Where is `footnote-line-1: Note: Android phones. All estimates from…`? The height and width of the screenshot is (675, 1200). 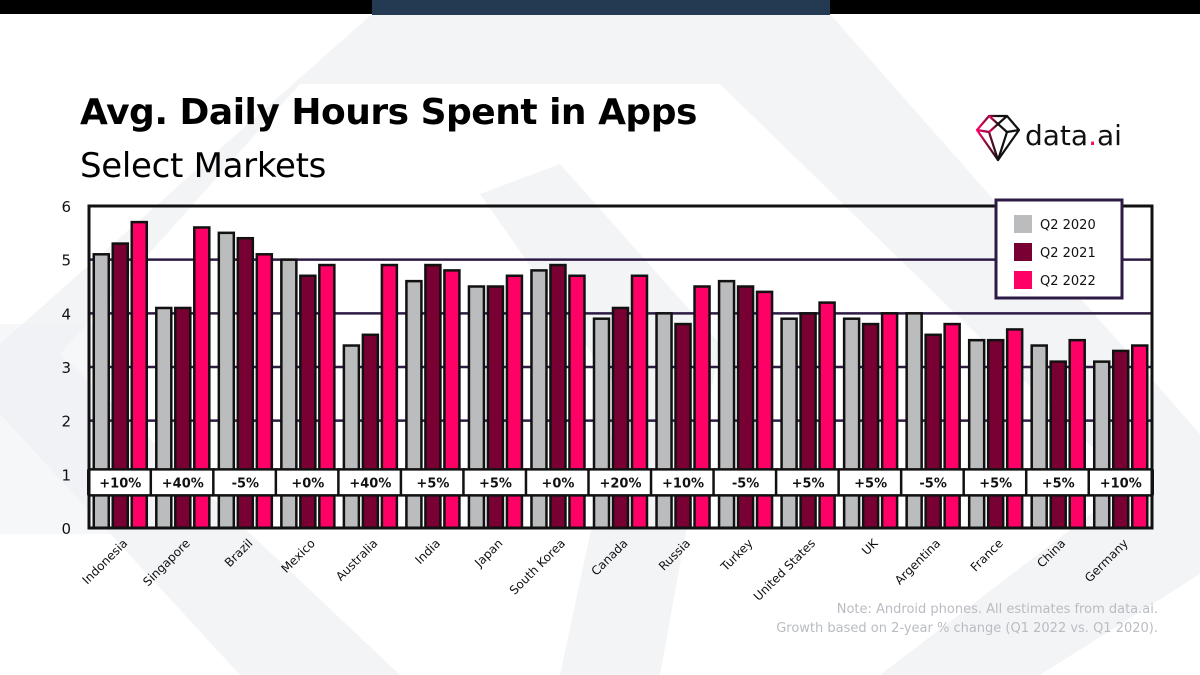 footnote-line-1: Note: Android phones. All estimates from… is located at coordinates (997, 609).